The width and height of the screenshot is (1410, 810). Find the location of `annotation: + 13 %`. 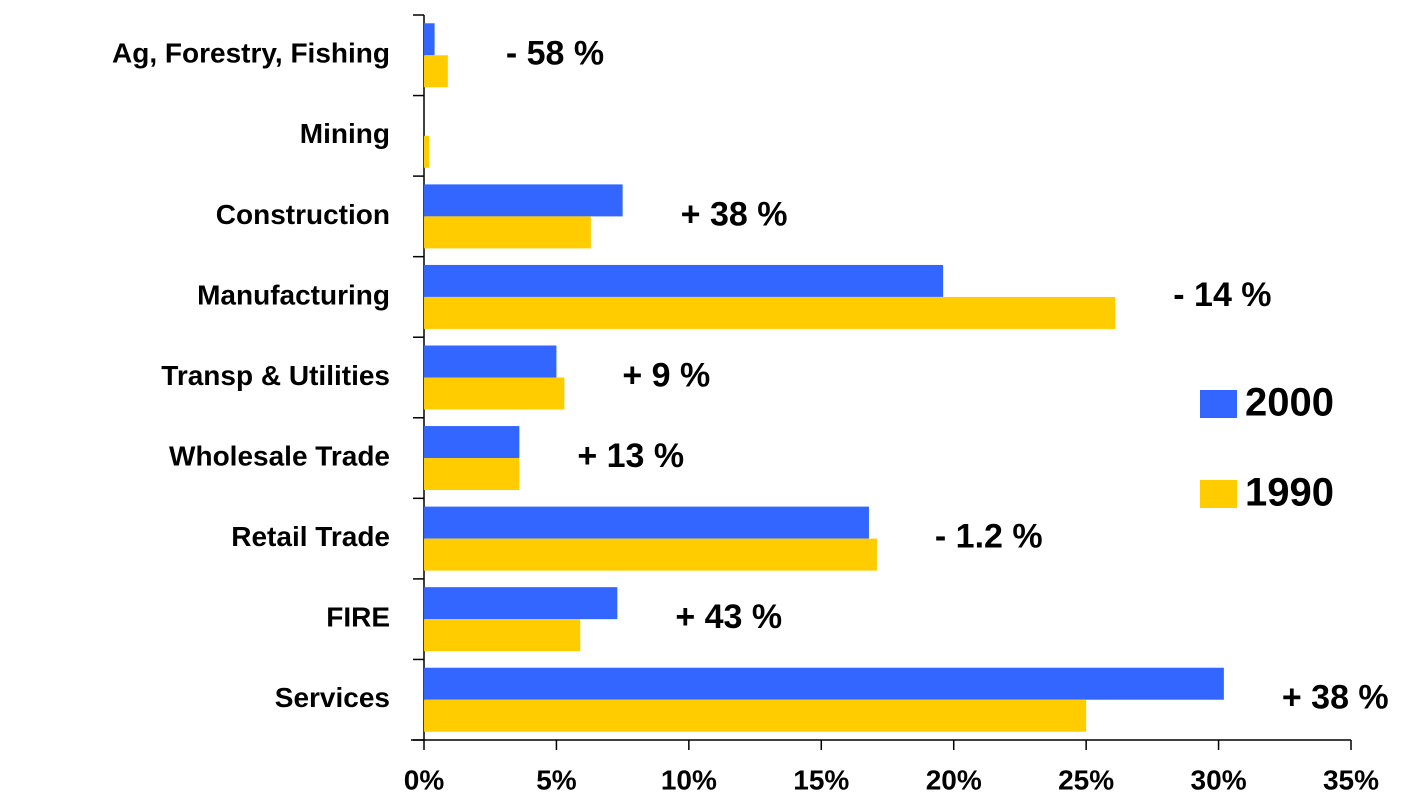

annotation: + 13 % is located at coordinates (630, 456).